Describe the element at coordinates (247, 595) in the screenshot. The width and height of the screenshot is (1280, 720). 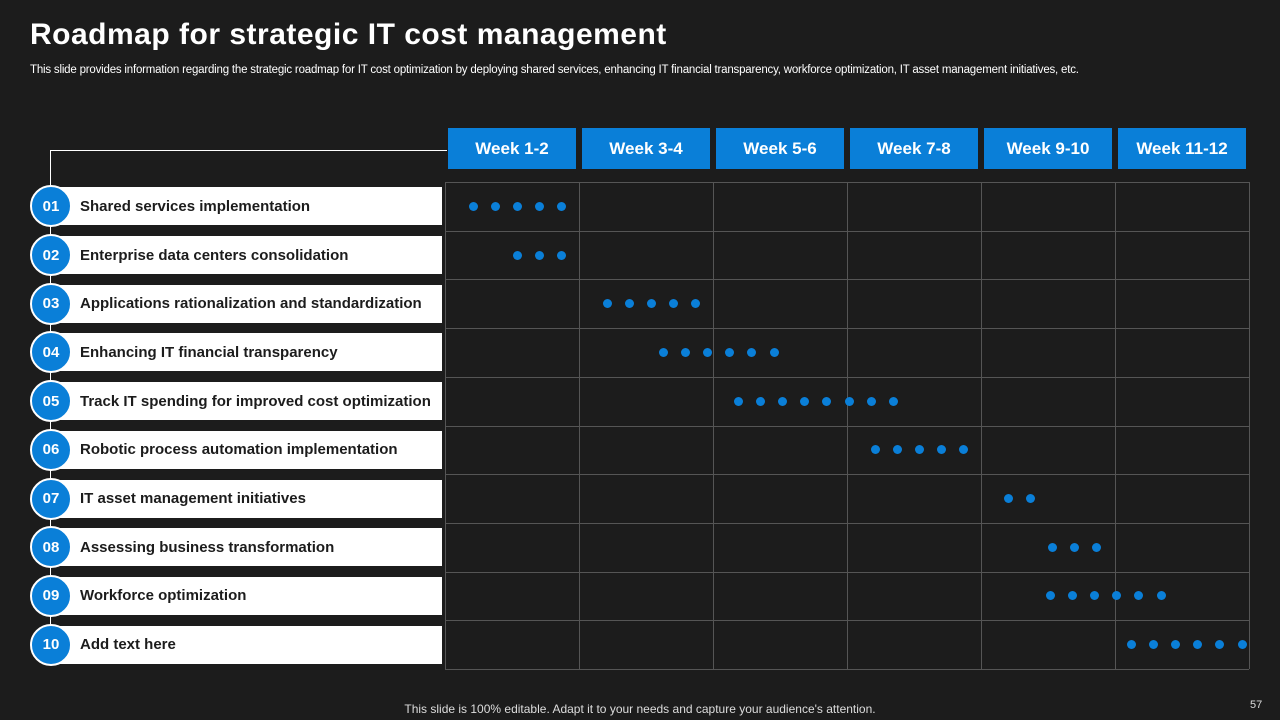
I see `task-label: Workforce optimization` at that location.